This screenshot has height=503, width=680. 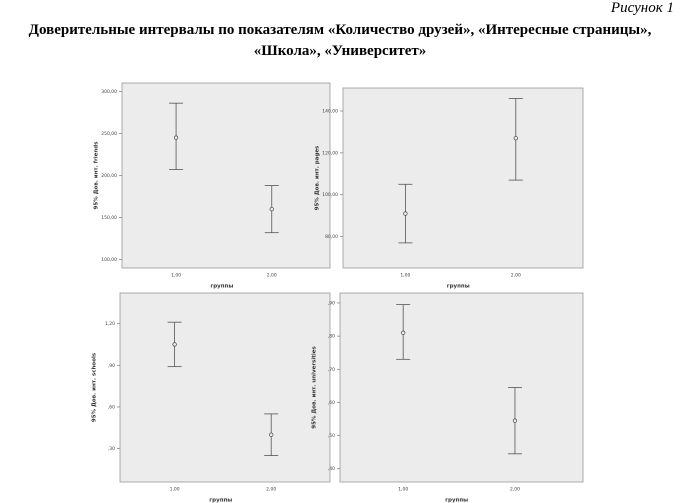 I want to click on y-tick-label: 200,00, so click(x=109, y=176).